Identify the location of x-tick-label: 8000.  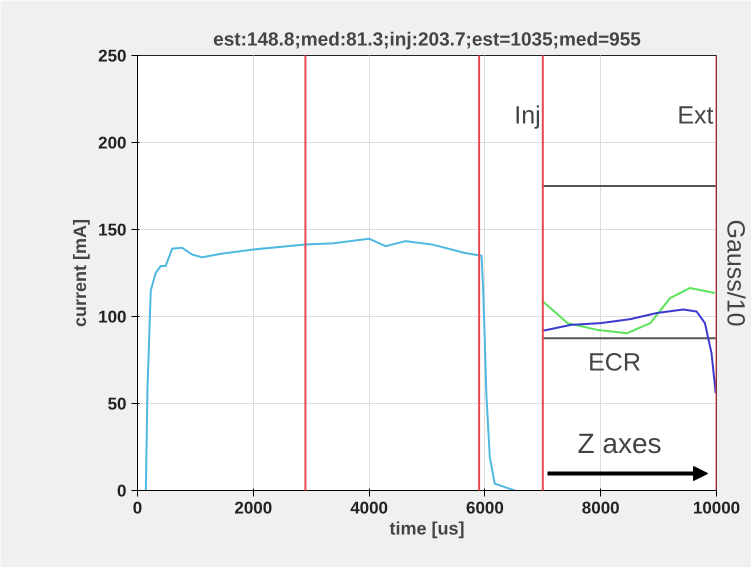
(601, 508).